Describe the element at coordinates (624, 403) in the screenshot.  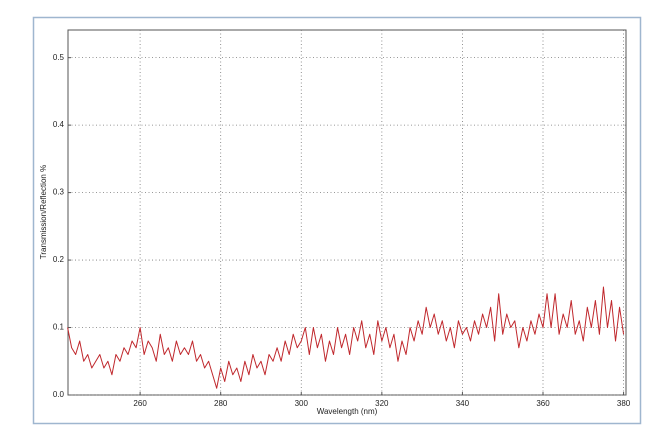
I see `x-tick-label: 380` at that location.